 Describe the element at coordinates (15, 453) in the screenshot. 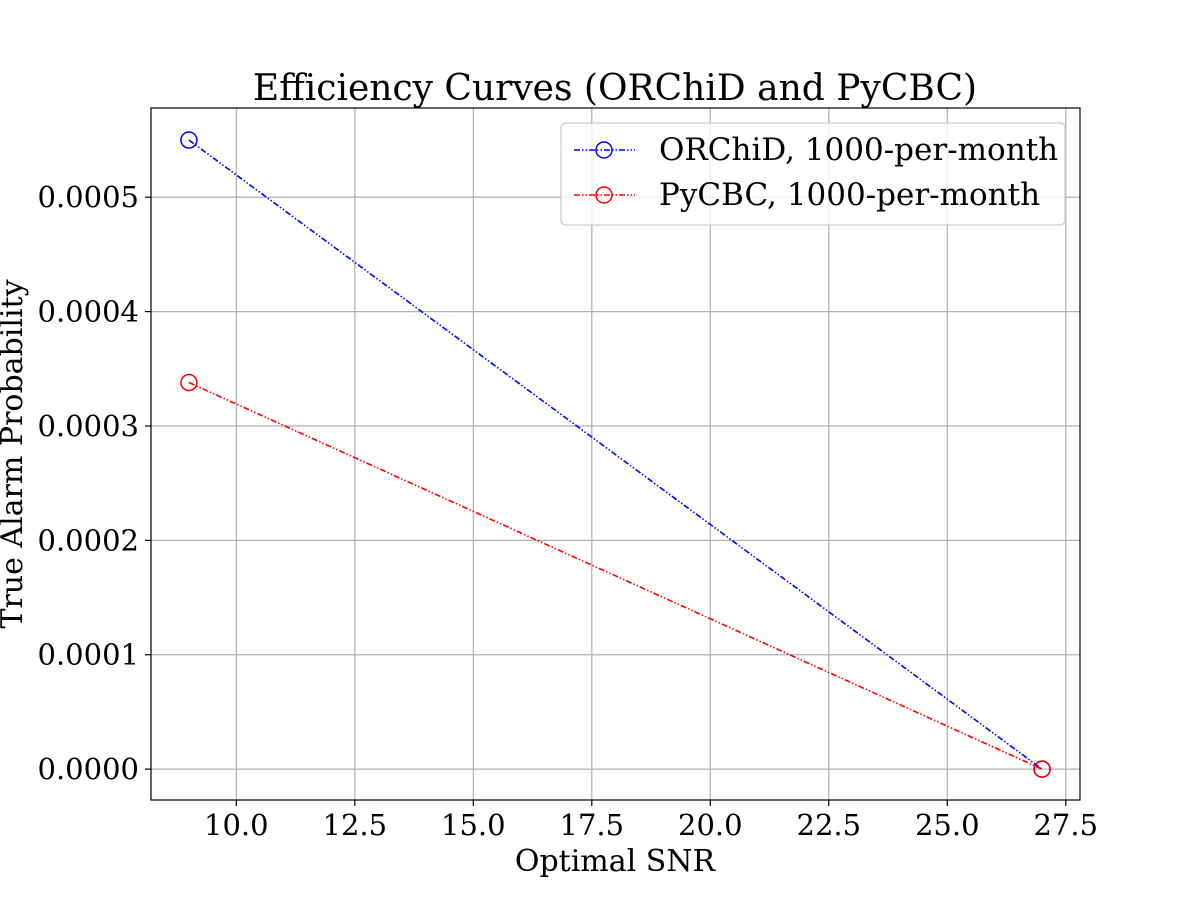

I see `y-axis-label: True Alarm Probability` at that location.